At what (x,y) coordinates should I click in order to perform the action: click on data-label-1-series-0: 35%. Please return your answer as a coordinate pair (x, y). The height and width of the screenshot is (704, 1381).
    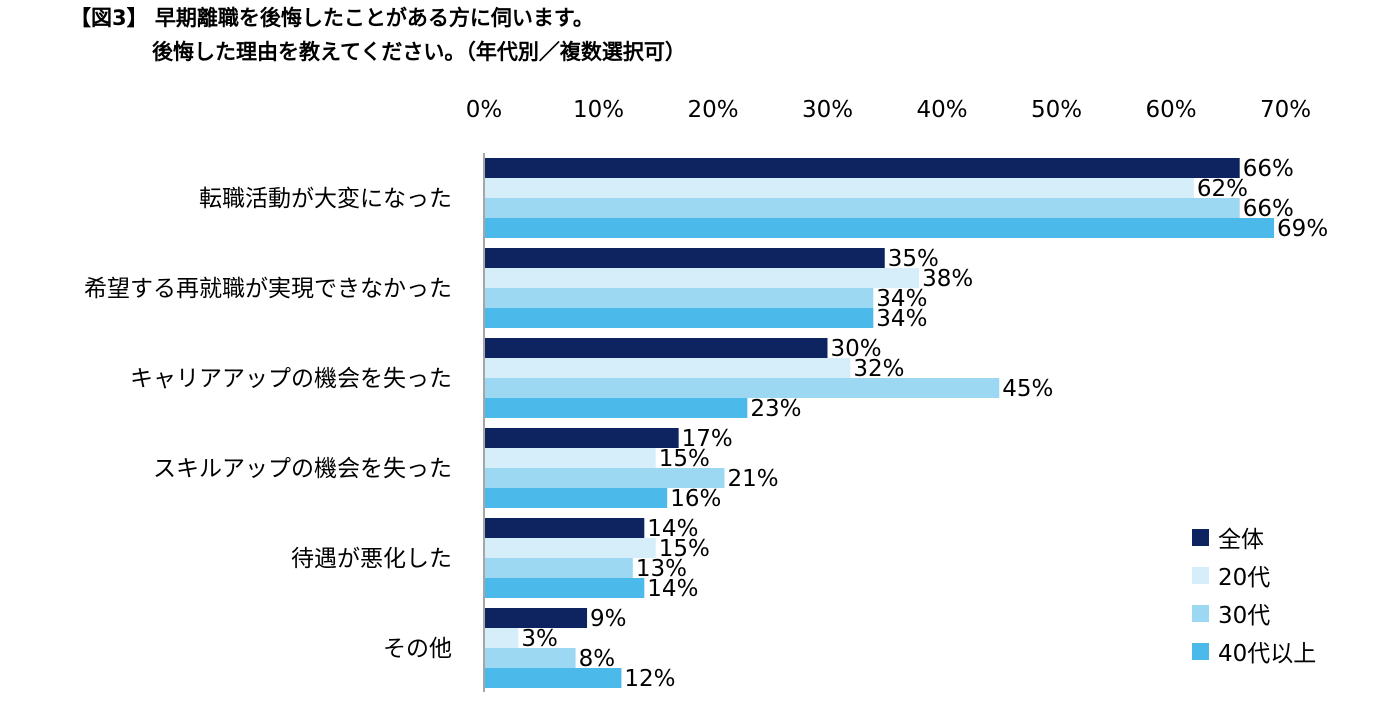
    Looking at the image, I should click on (913, 259).